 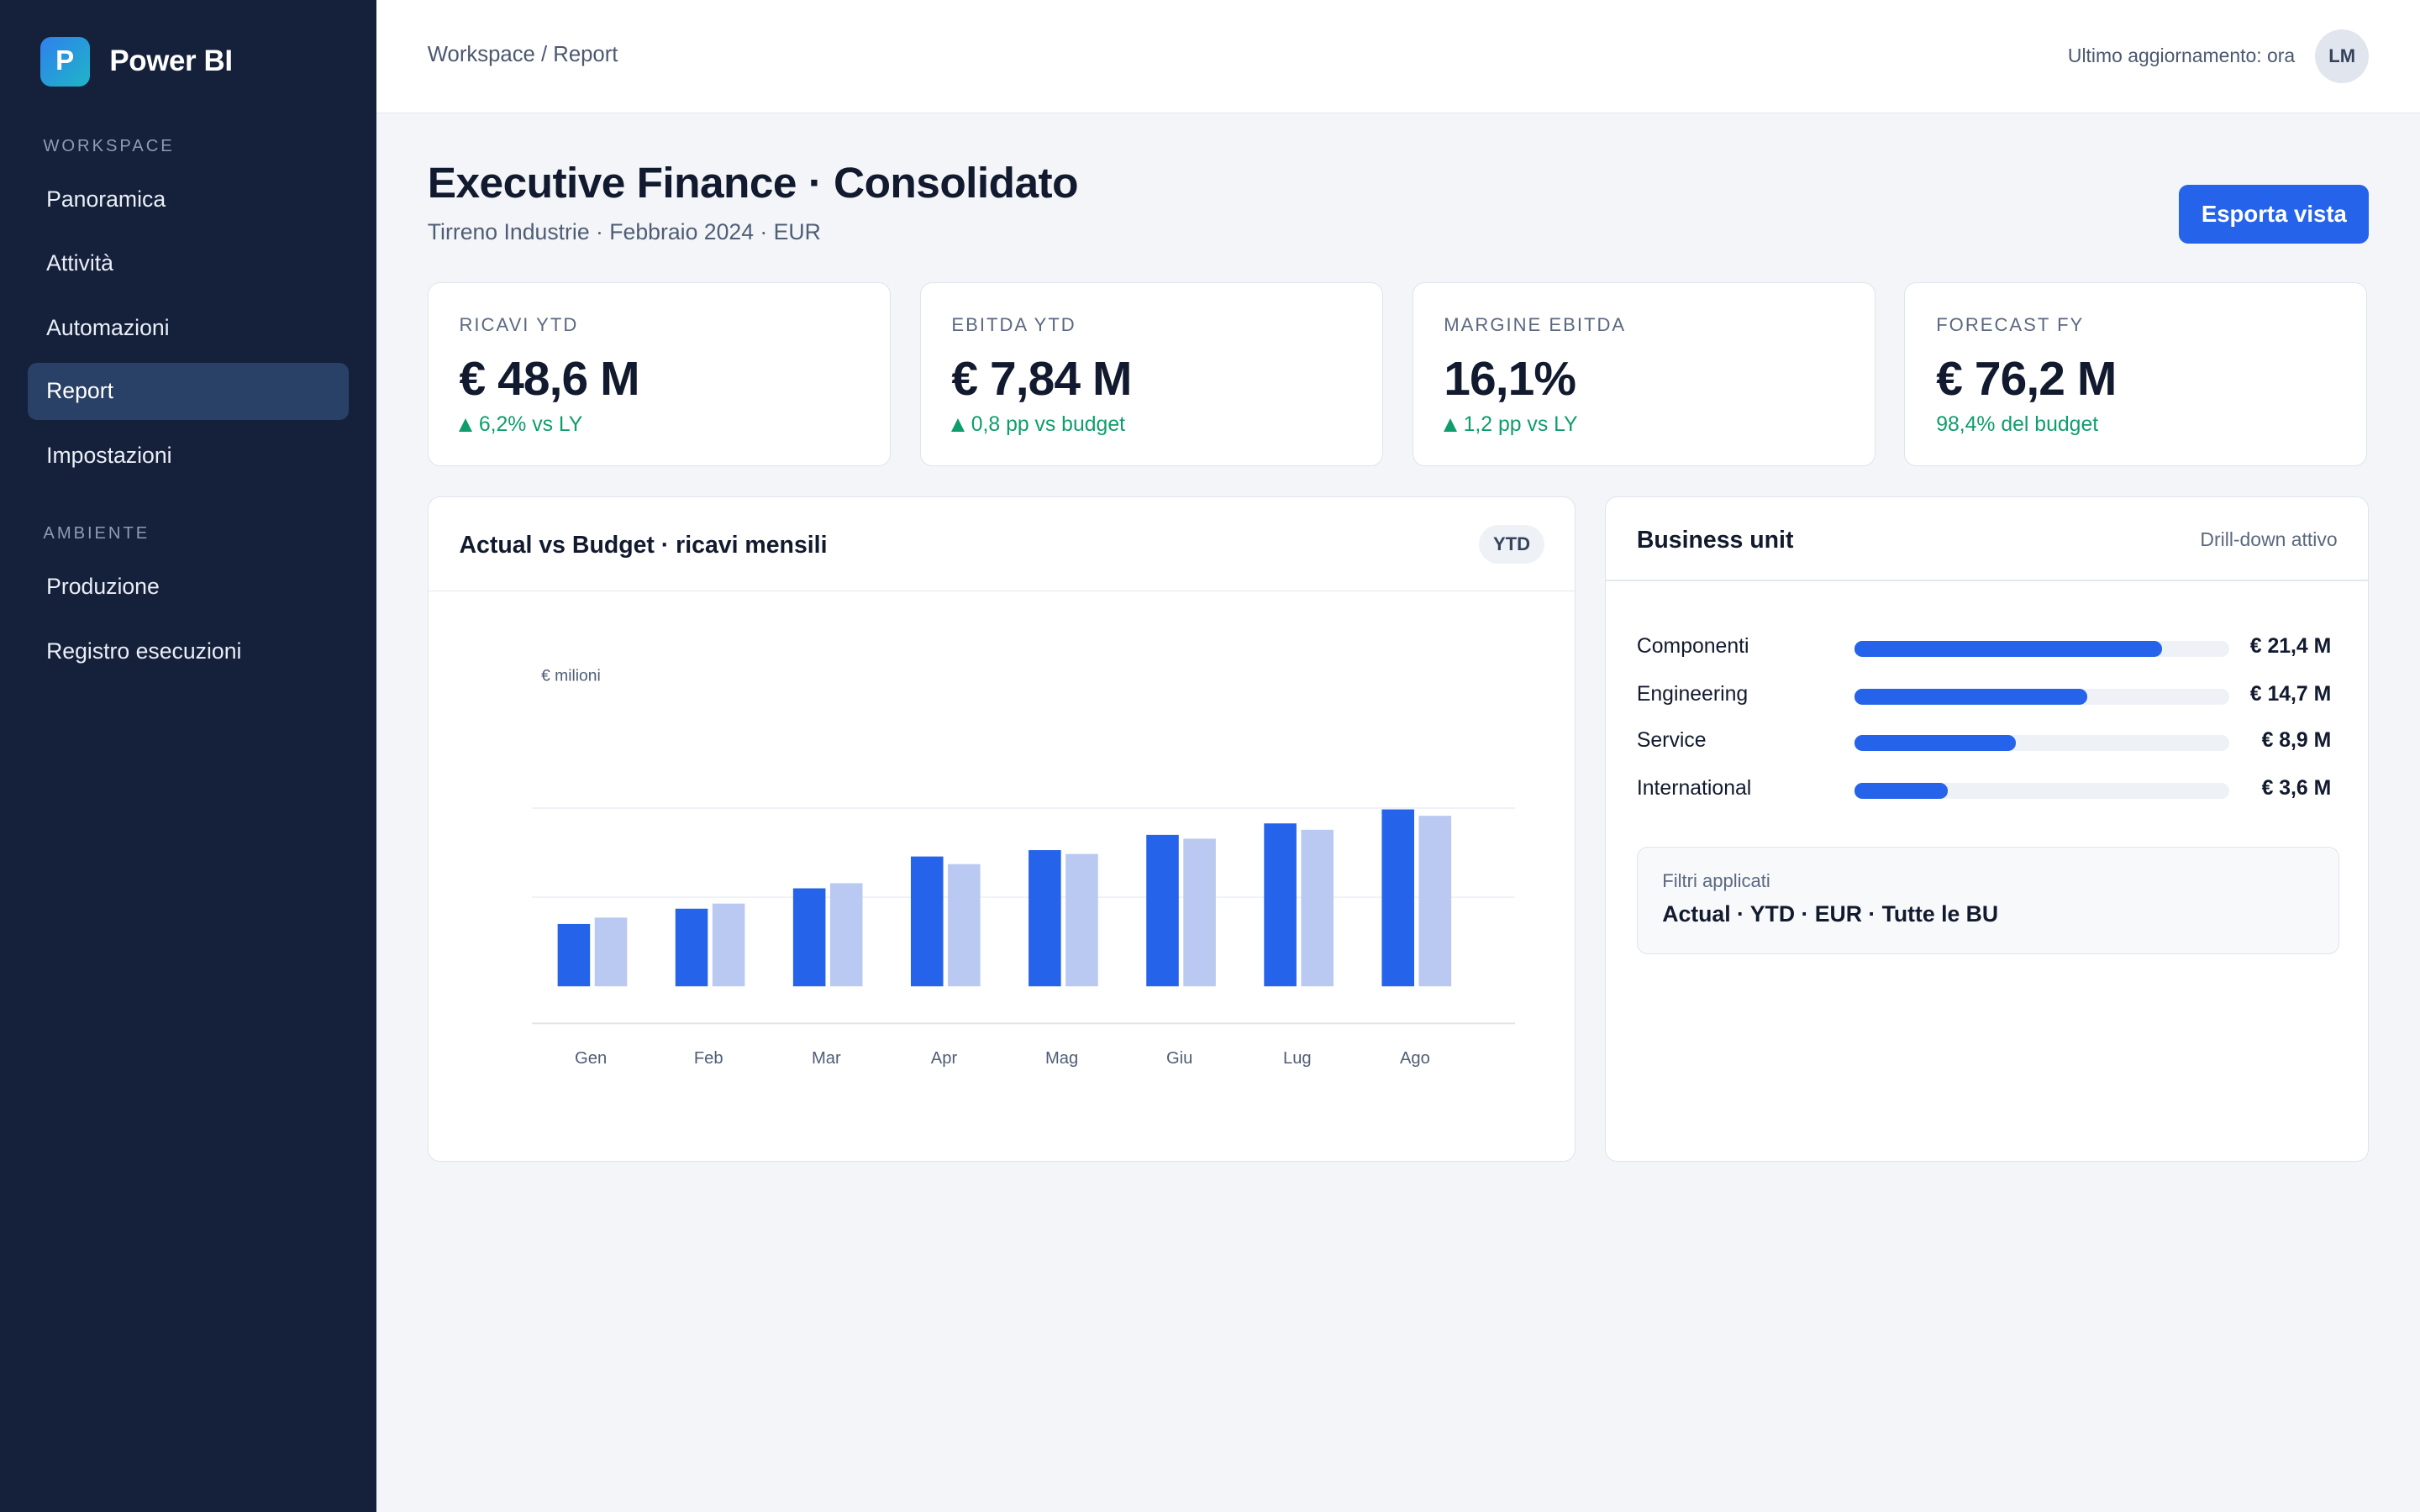 I want to click on filters-value: Actual · YTD · EUR · Tutte le BU, so click(x=1830, y=914).